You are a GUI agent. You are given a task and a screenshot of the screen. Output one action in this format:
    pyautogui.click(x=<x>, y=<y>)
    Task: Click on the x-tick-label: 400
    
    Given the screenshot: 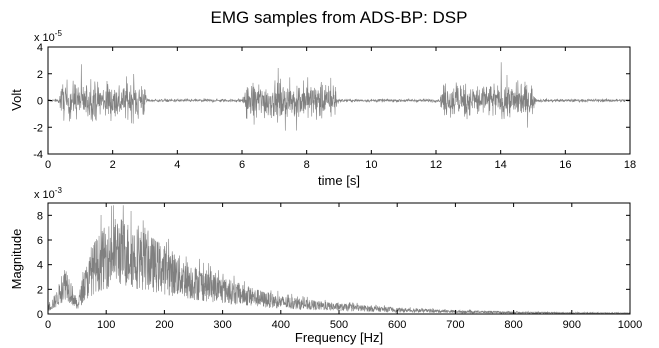 What is the action you would take?
    pyautogui.click(x=281, y=325)
    